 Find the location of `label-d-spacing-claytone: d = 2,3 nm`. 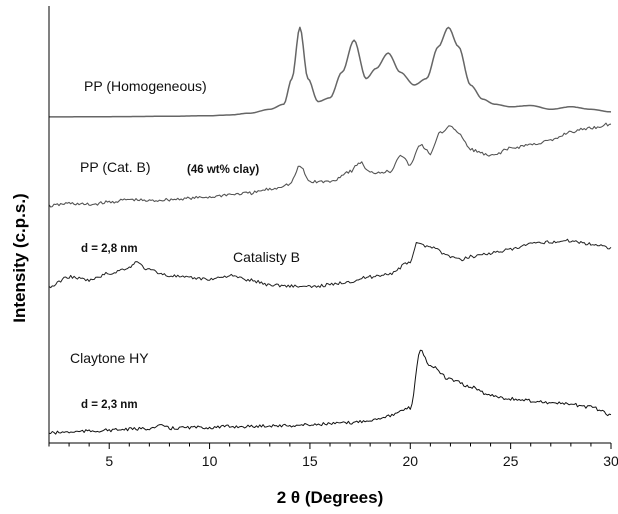

label-d-spacing-claytone: d = 2,3 nm is located at coordinates (109, 405).